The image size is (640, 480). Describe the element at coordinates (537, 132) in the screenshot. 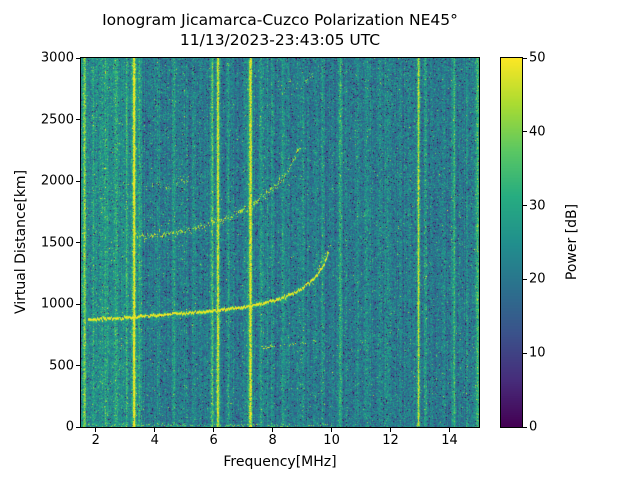

I see `colorbar-tick-label: 40` at that location.